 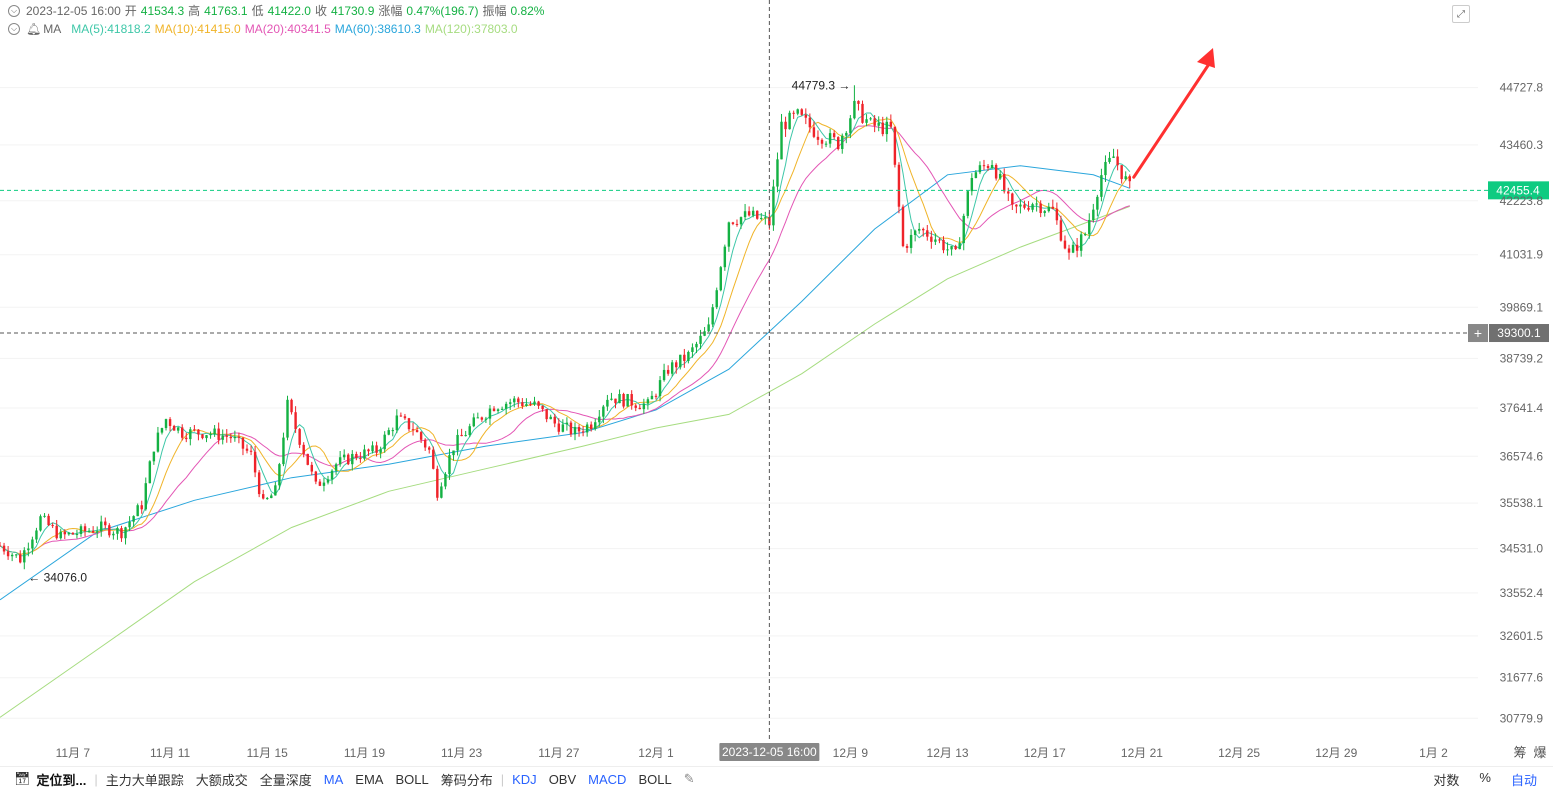 I want to click on ind-obv: OBV, so click(x=562, y=779).